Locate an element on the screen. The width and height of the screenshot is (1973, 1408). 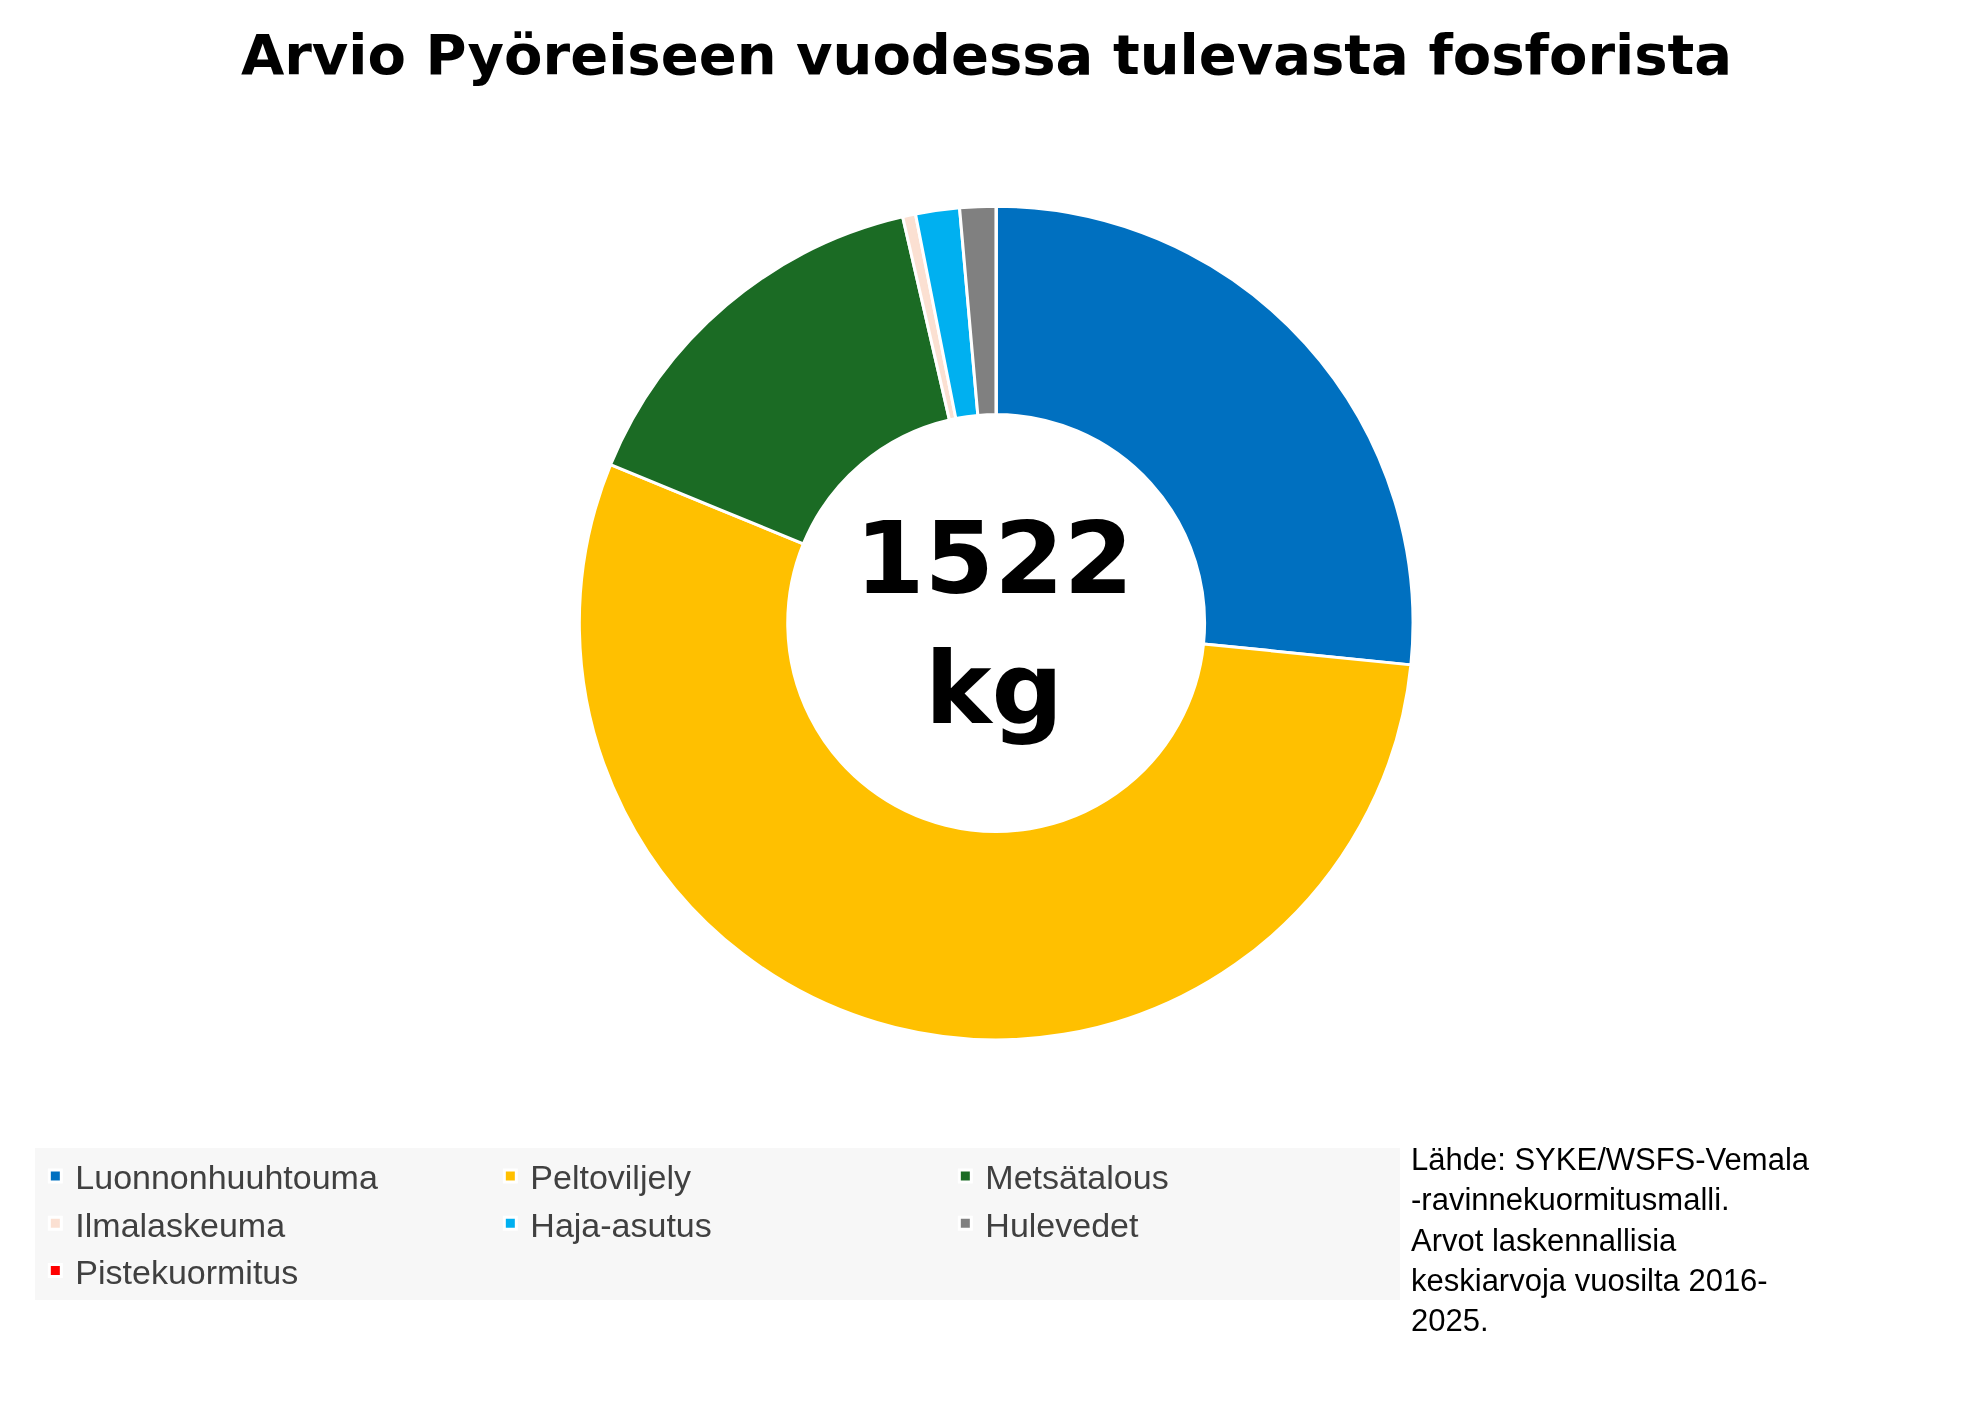
legend-label: Ilmalaskeuma is located at coordinates (180, 1224).